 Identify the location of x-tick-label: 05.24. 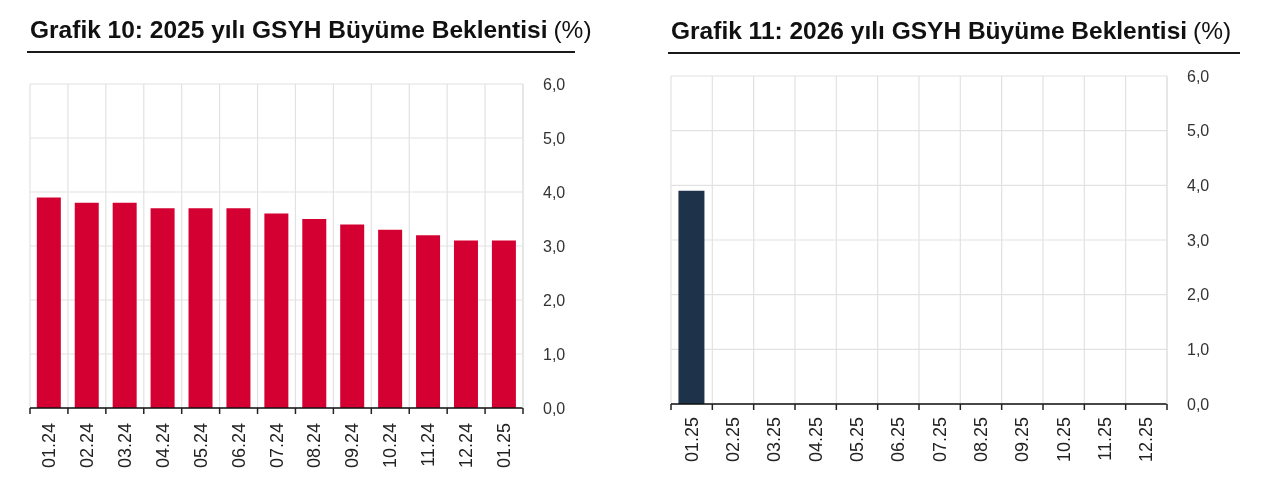
(200, 446).